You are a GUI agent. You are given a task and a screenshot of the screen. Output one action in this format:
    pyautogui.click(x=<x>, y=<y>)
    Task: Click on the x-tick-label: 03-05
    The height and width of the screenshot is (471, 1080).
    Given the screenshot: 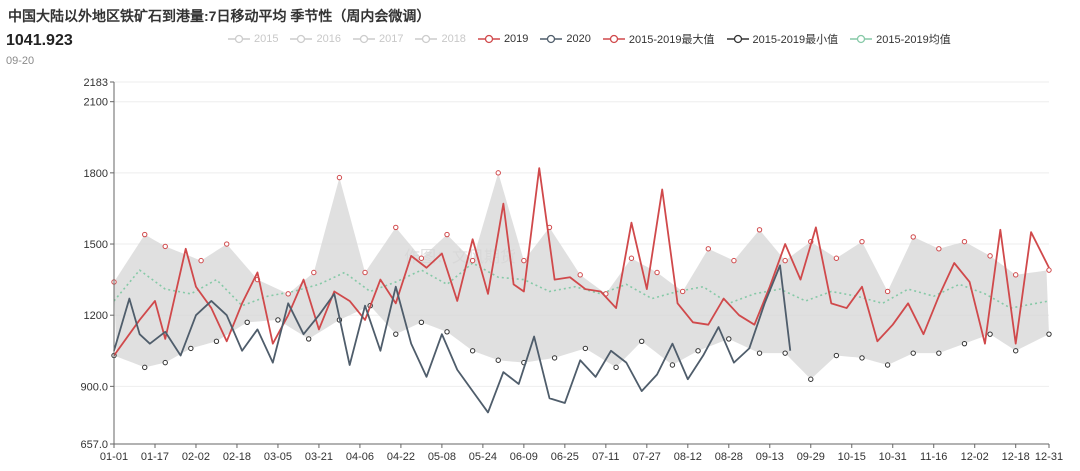 What is the action you would take?
    pyautogui.click(x=278, y=457)
    